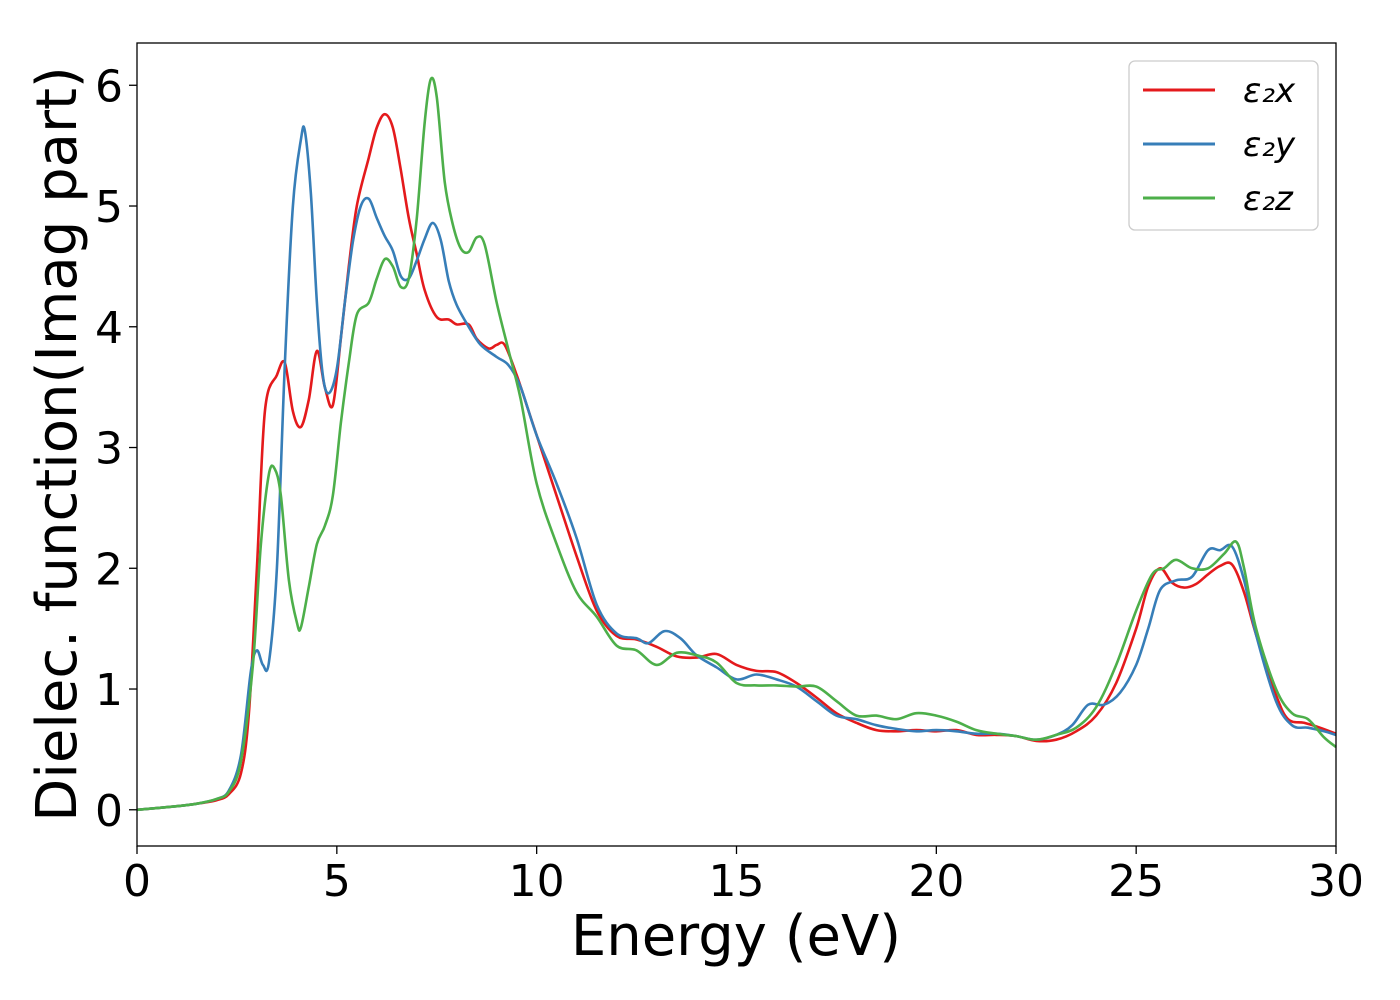 Image resolution: width=1400 pixels, height=1000 pixels. I want to click on legend-label-y: ε₂y, so click(1269, 145).